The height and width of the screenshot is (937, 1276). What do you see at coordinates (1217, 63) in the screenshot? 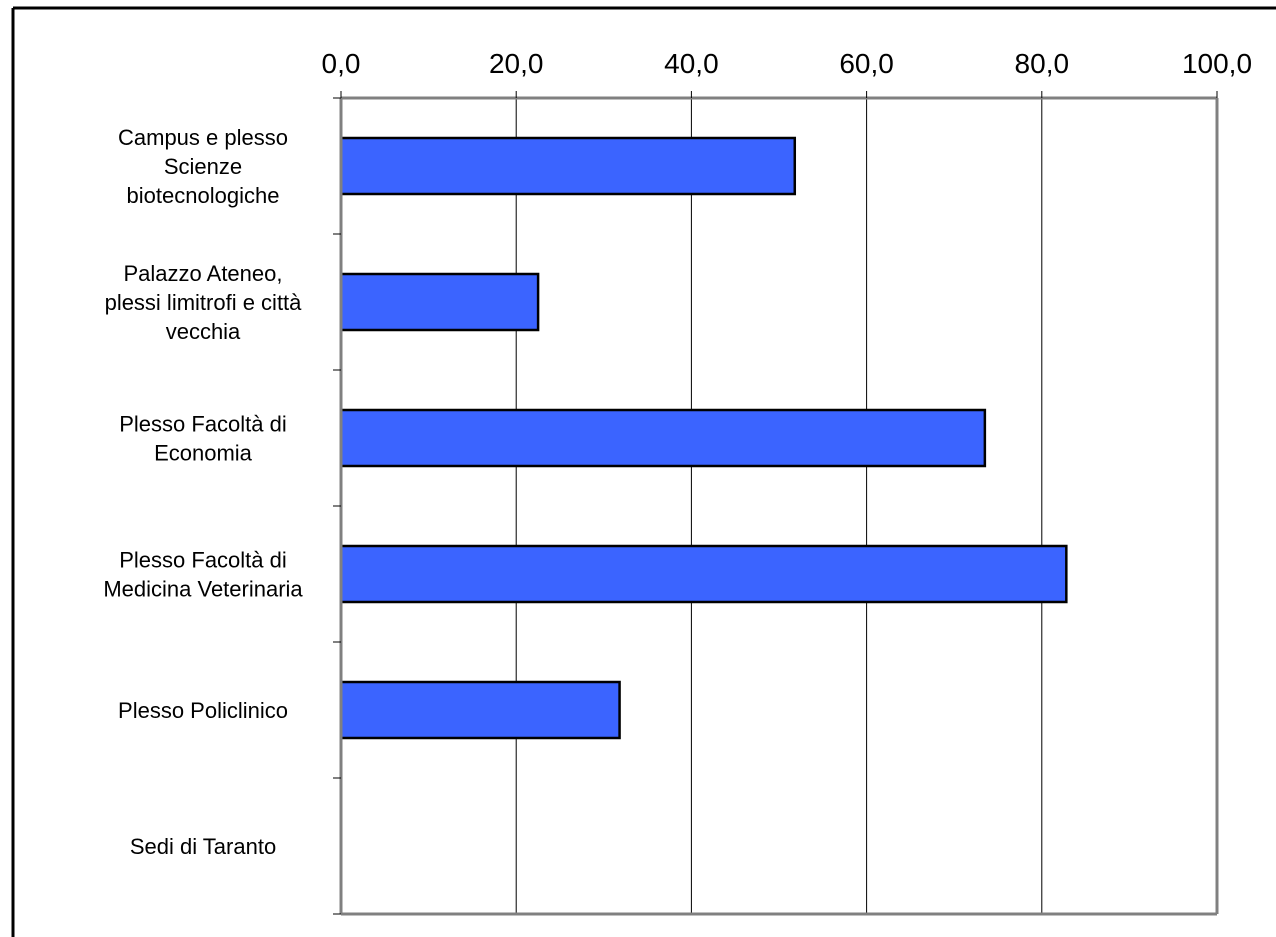
I see `x-tick-label: 100,0` at bounding box center [1217, 63].